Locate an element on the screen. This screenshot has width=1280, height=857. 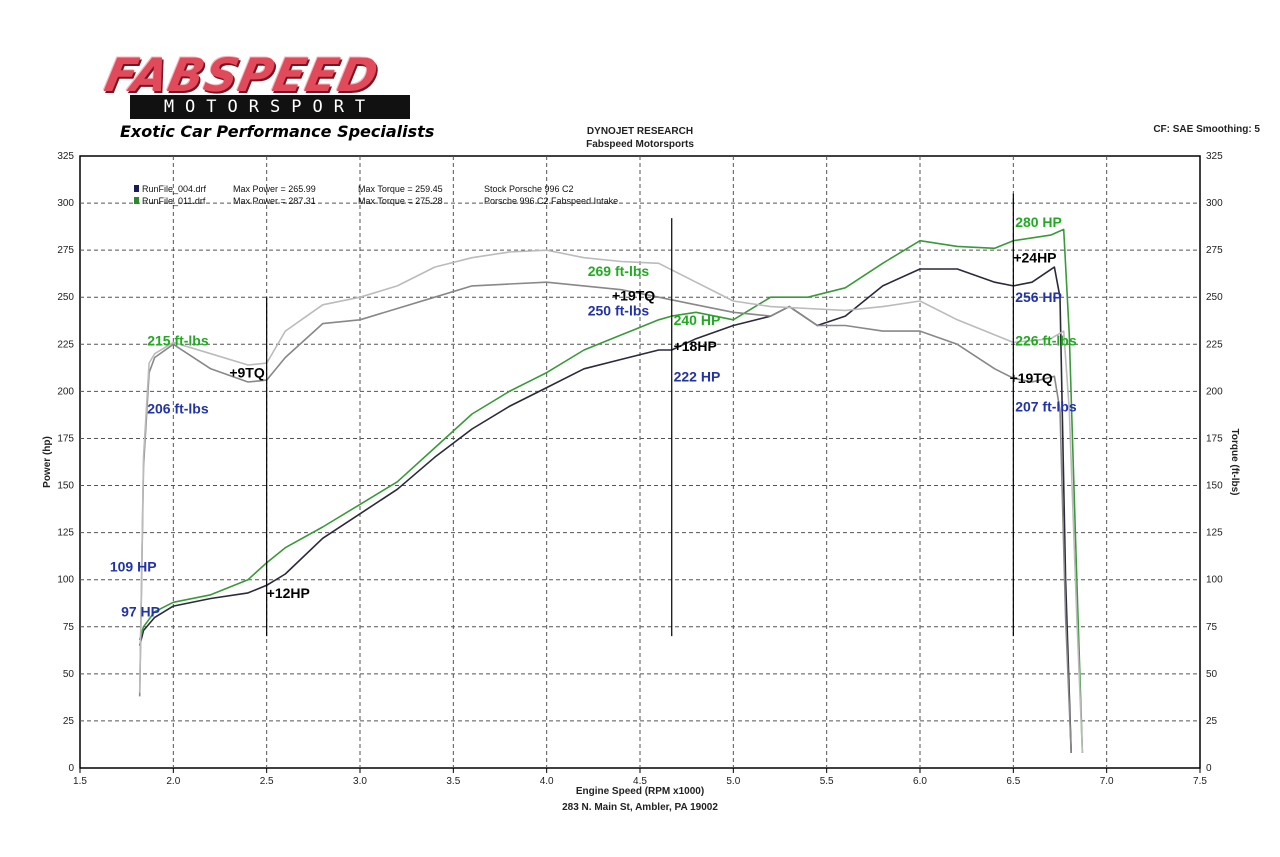
y-tick-label-left: 50 is located at coordinates (69, 674).